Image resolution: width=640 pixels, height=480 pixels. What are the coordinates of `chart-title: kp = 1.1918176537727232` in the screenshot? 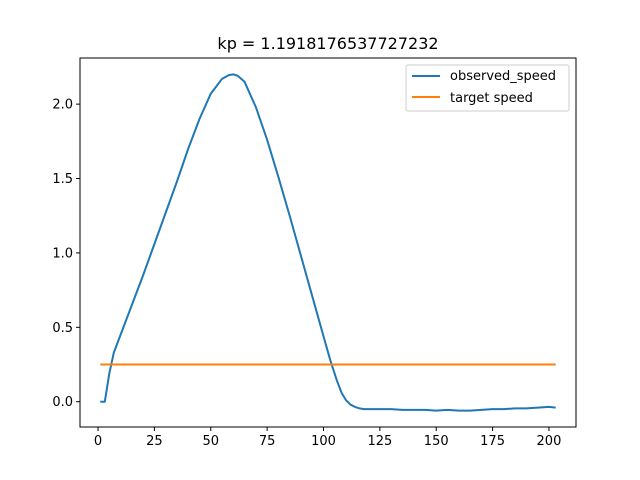 It's located at (327, 43).